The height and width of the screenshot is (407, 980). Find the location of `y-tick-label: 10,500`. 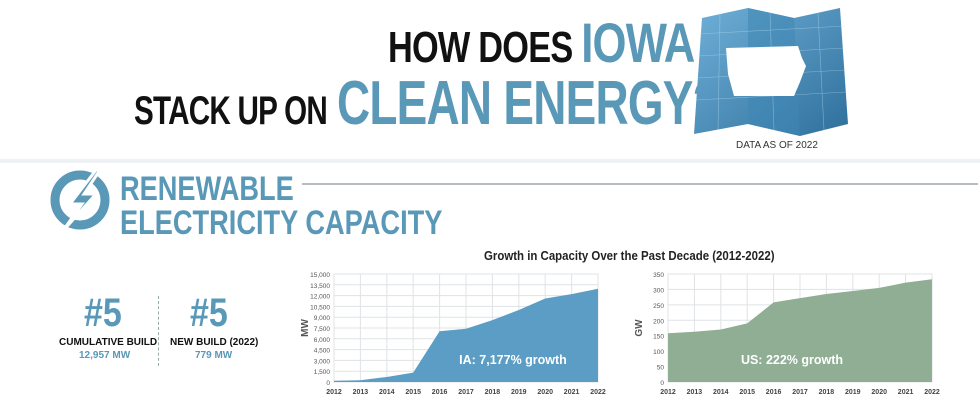

y-tick-label: 10,500 is located at coordinates (320, 307).